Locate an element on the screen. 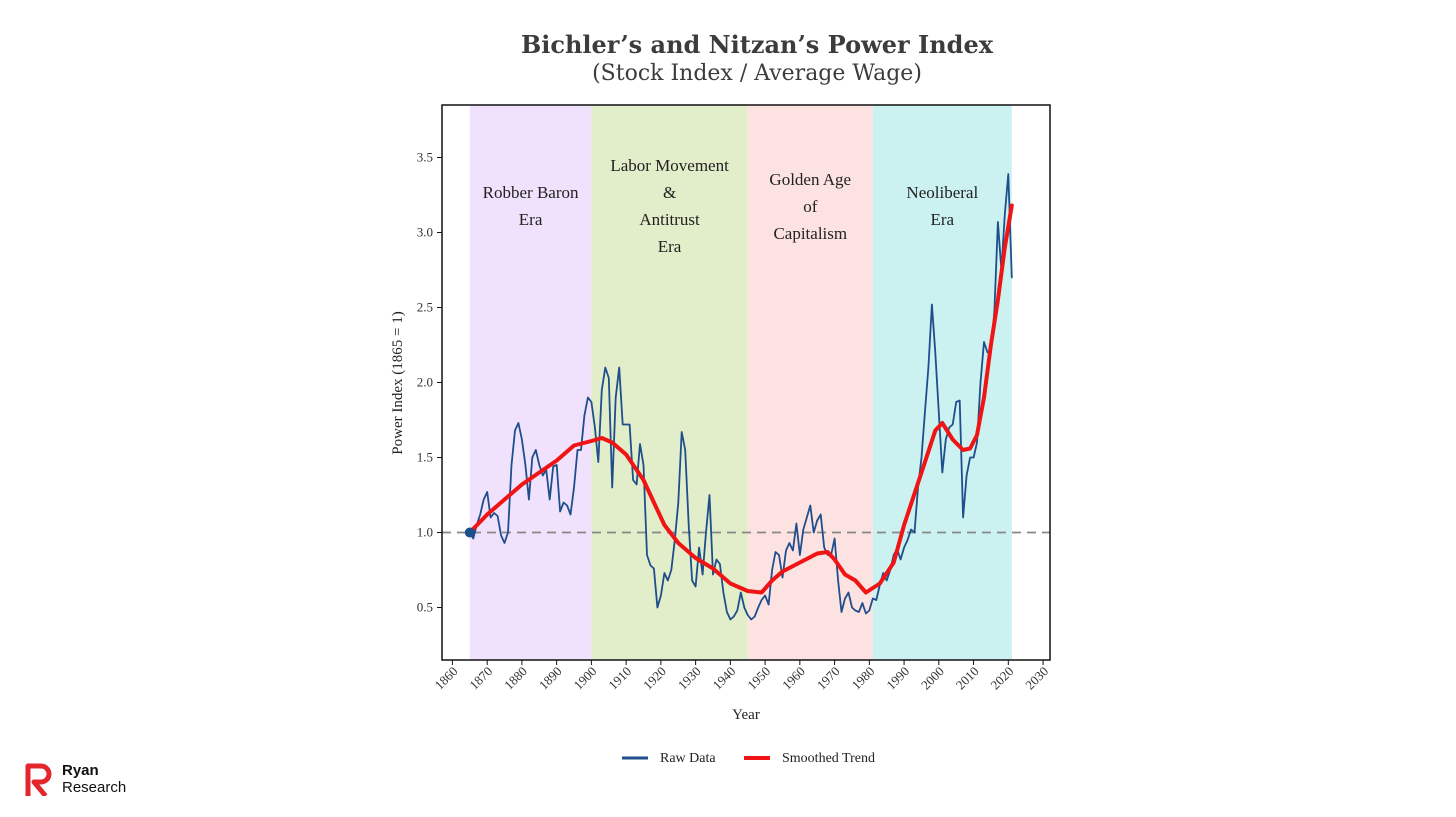 This screenshot has height=817, width=1456. legend: Raw Data Smoothed Trend is located at coordinates (748, 758).